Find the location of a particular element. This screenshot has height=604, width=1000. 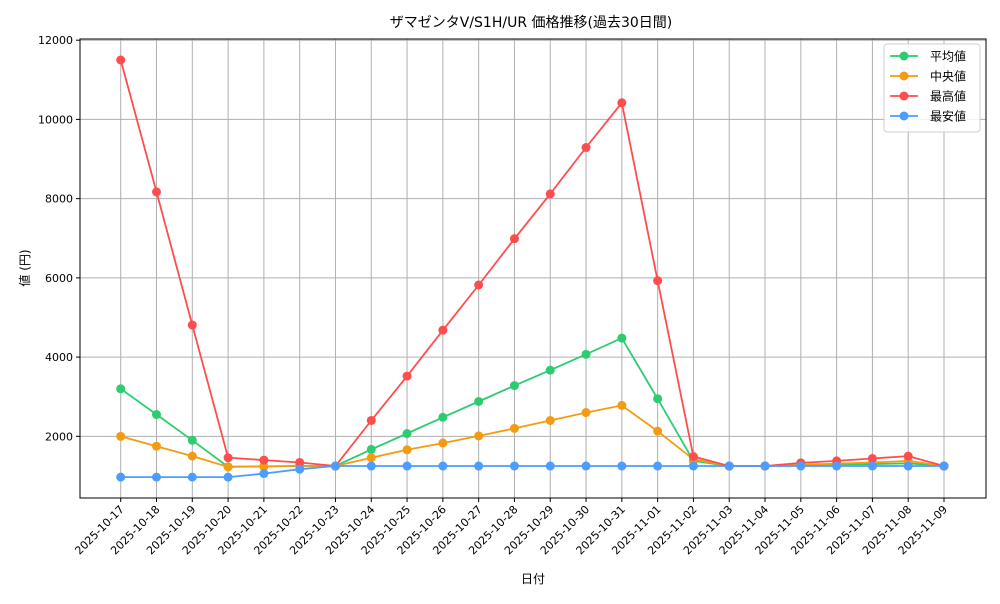

legend-frame is located at coordinates (932, 88).